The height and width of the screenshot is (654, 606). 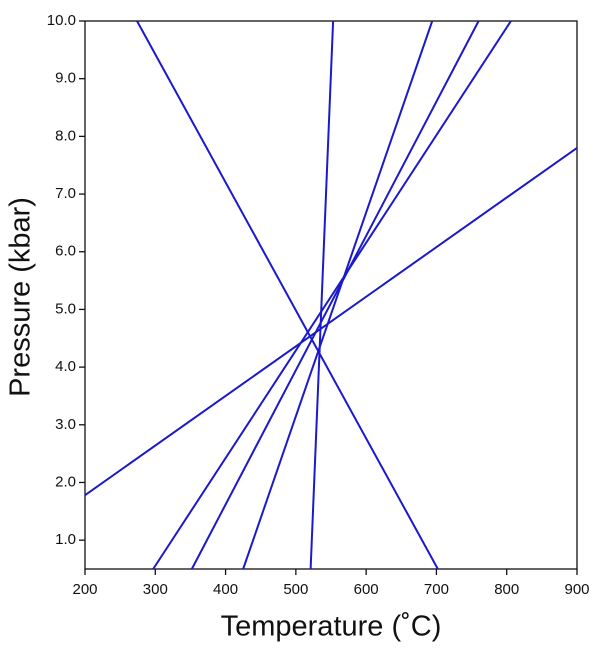 I want to click on x-tick-label: 700, so click(x=436, y=589).